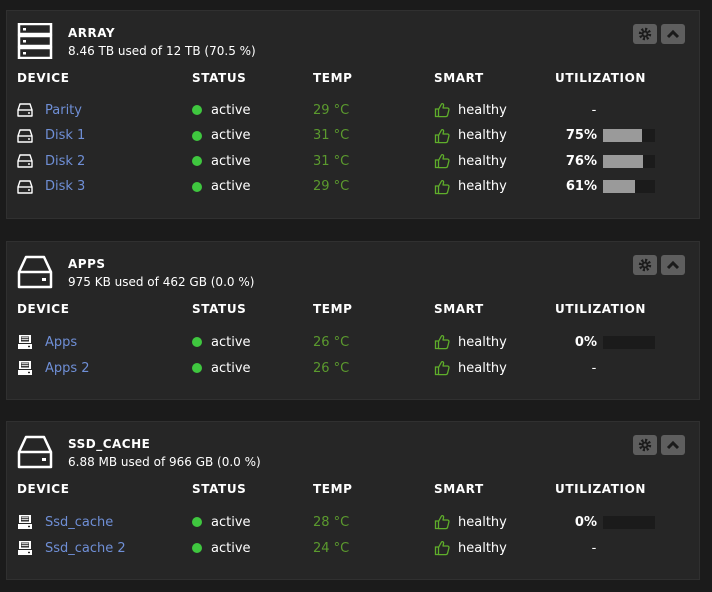 This screenshot has width=712, height=592. I want to click on temperature: 31 °C, so click(331, 135).